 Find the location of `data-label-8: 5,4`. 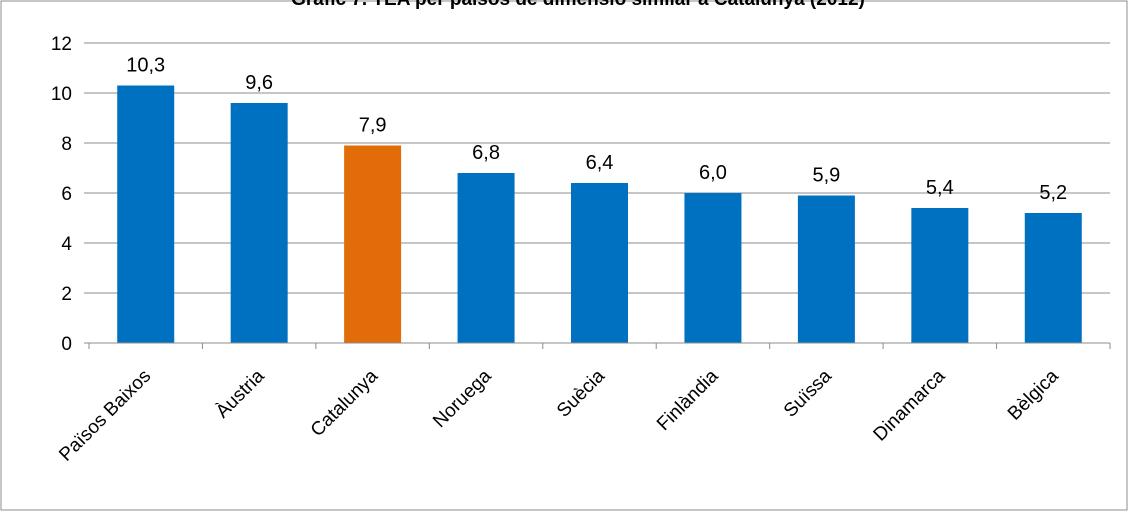

data-label-8: 5,4 is located at coordinates (940, 188).